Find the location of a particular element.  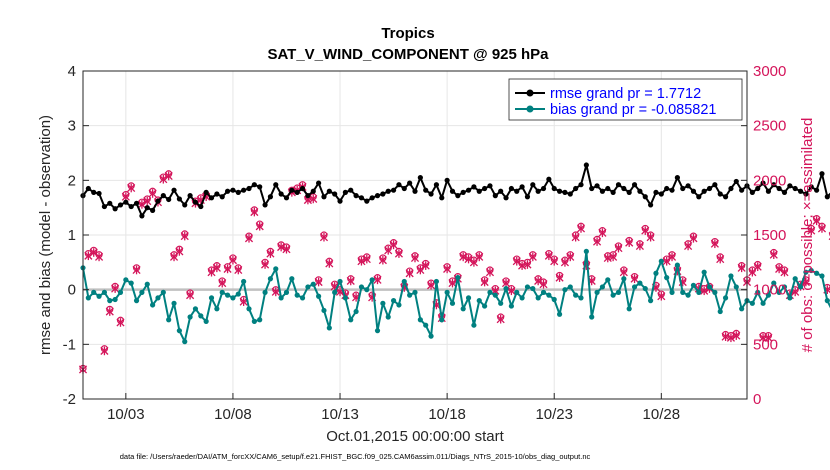

legend-bias-marker is located at coordinates (530, 109).